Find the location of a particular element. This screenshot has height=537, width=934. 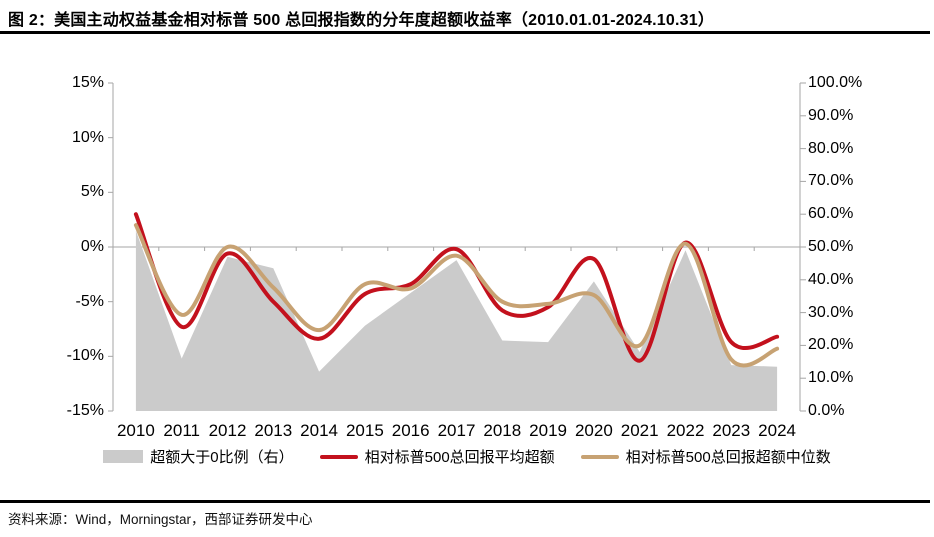

x-axis-year-label: 2022 is located at coordinates (685, 430).